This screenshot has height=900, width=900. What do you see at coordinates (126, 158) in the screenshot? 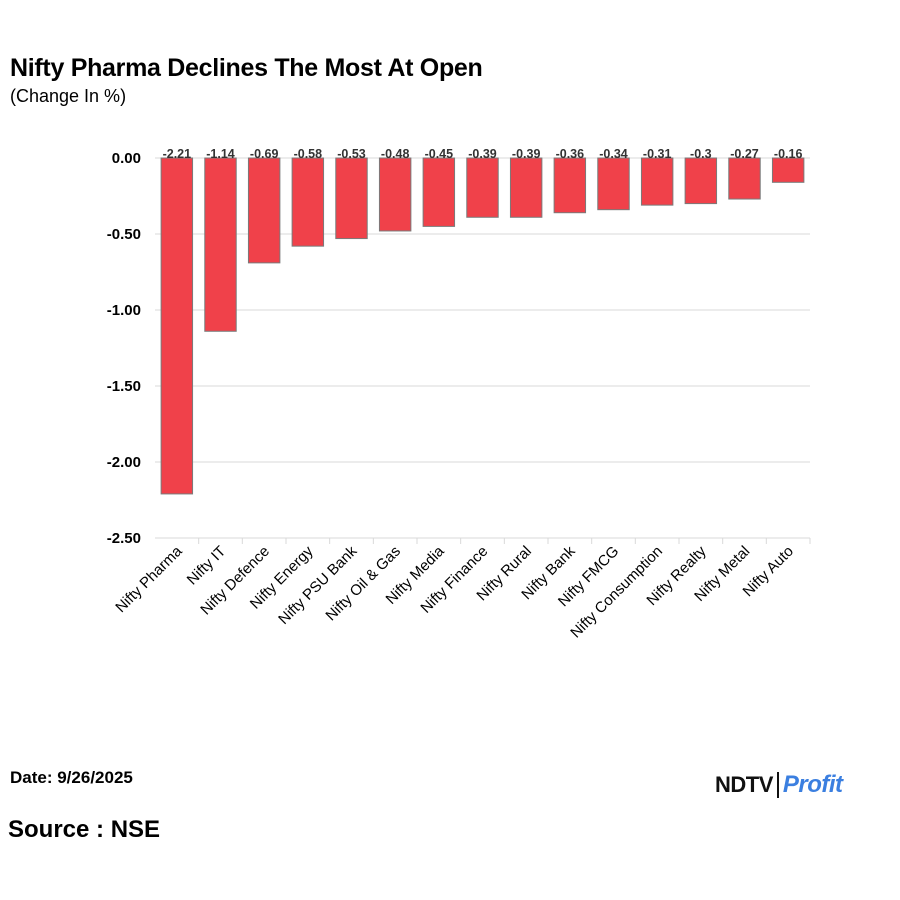
I see `y-tick-label: 0.00` at bounding box center [126, 158].